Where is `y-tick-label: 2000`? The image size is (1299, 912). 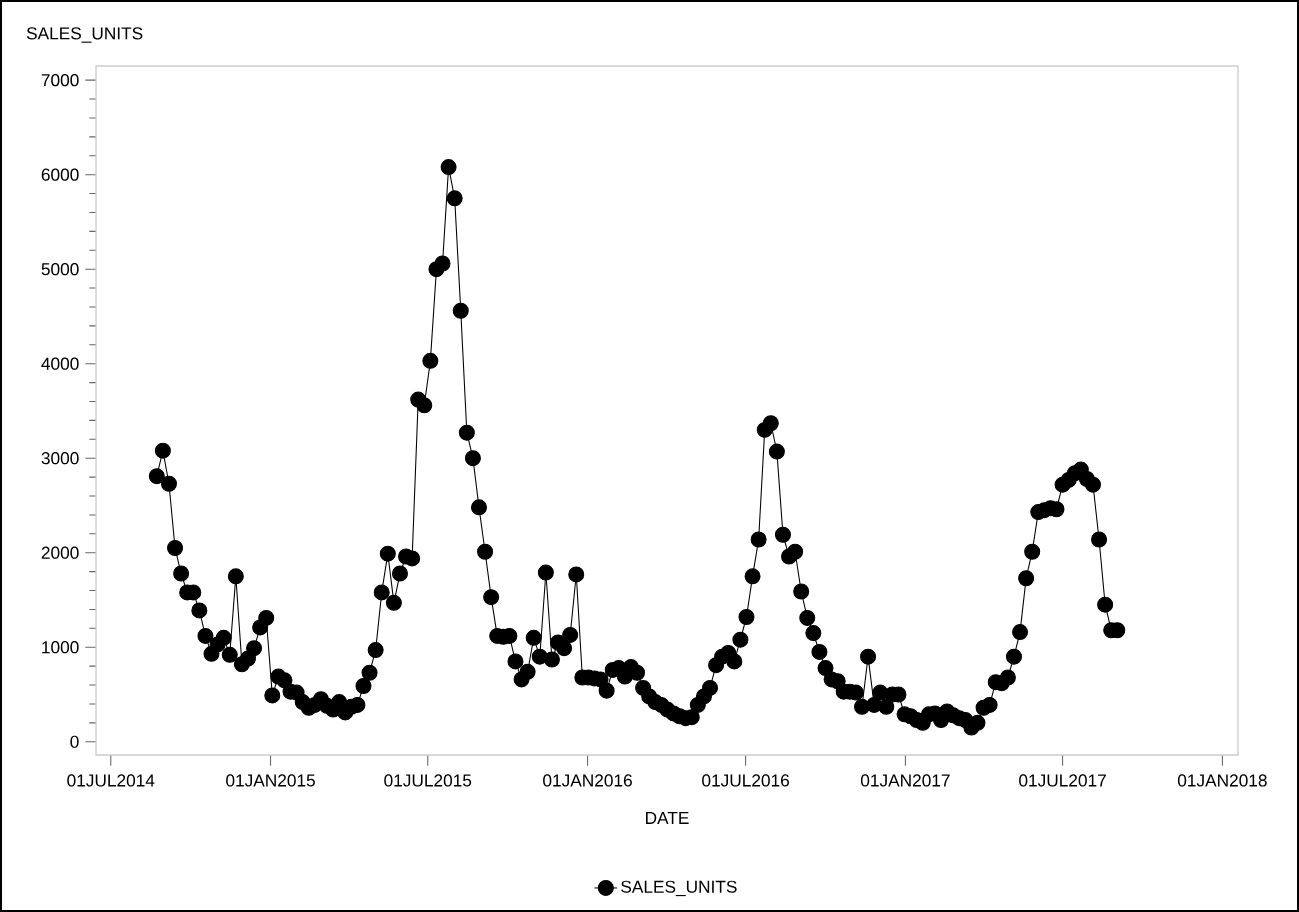
y-tick-label: 2000 is located at coordinates (60, 552).